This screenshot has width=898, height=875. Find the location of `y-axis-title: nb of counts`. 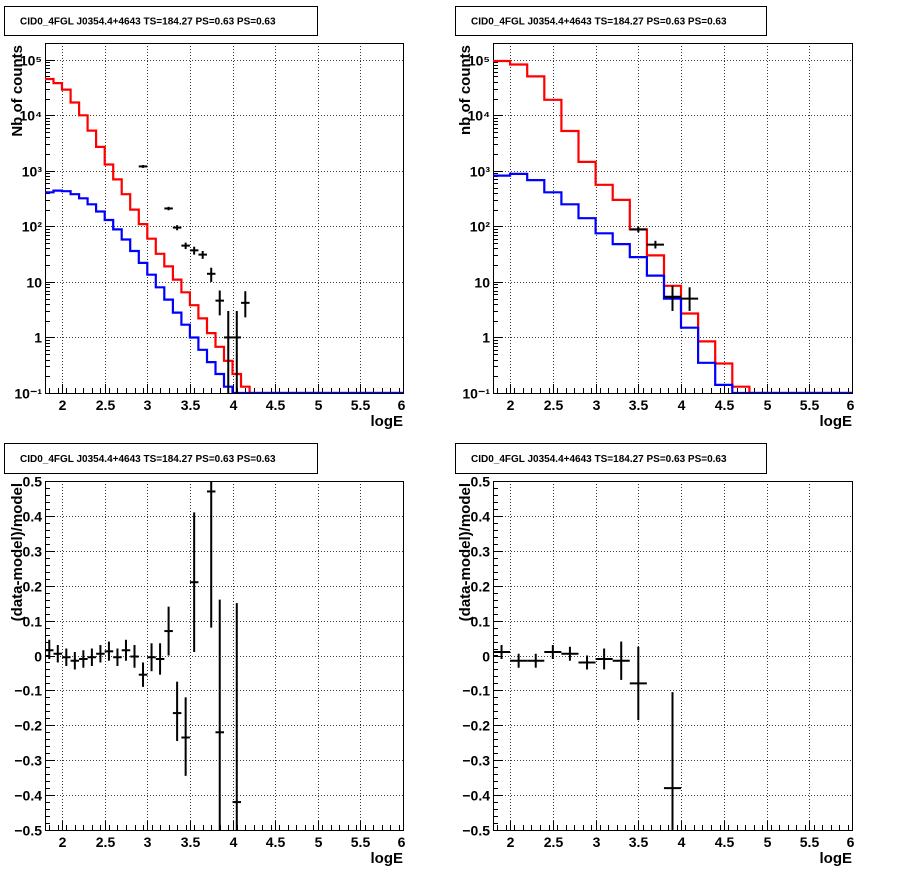

y-axis-title: nb of counts is located at coordinates (465, 90).